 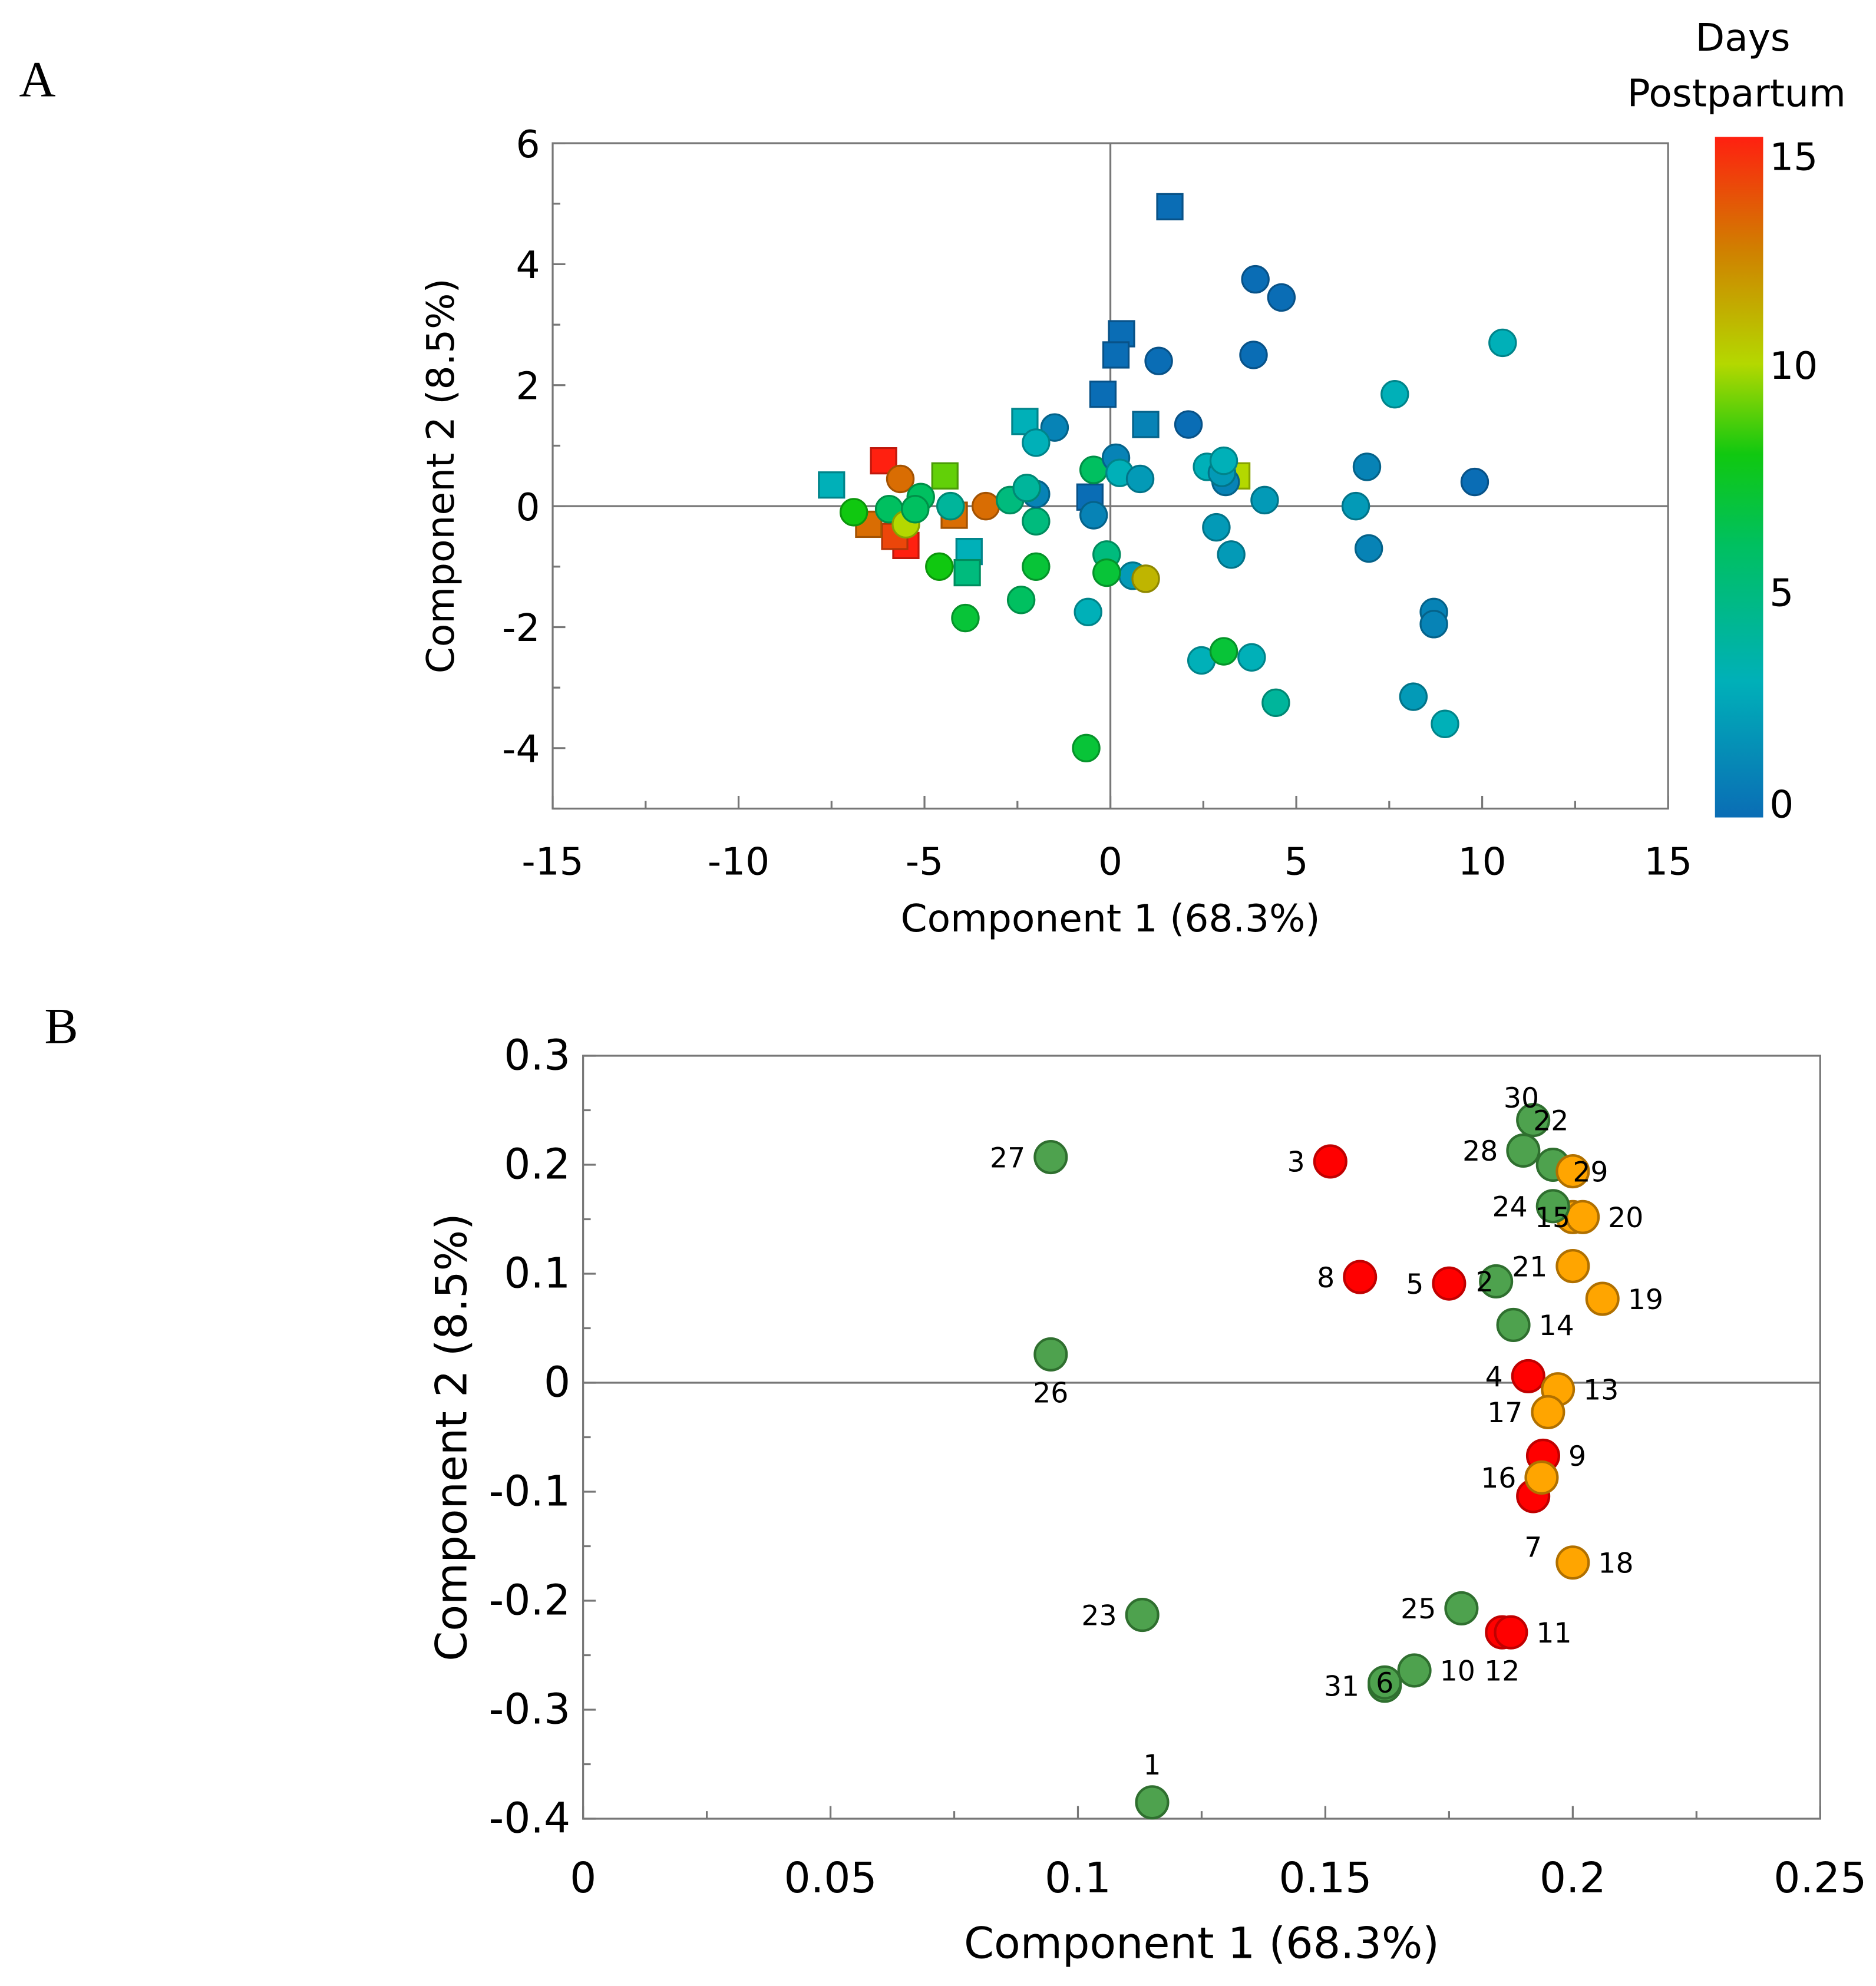 I want to click on point-label: 28, so click(x=1480, y=1152).